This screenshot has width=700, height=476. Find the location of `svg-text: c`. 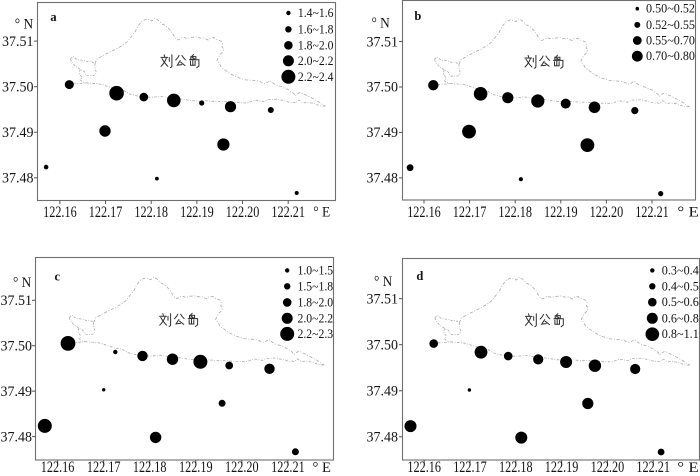

svg-text: c is located at coordinates (58, 277).